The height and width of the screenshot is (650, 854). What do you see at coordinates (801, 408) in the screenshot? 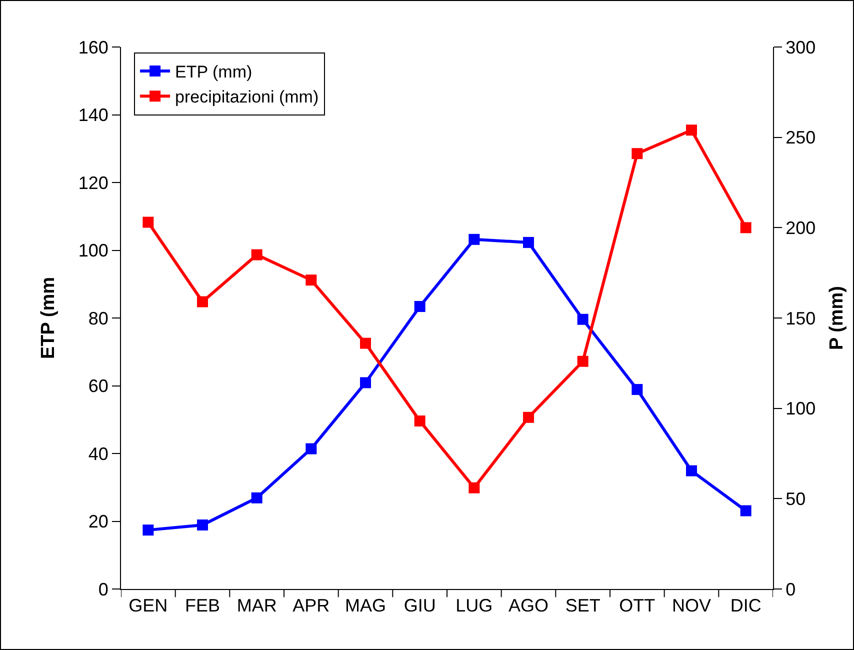
I see `y2-tick-label: 100` at bounding box center [801, 408].